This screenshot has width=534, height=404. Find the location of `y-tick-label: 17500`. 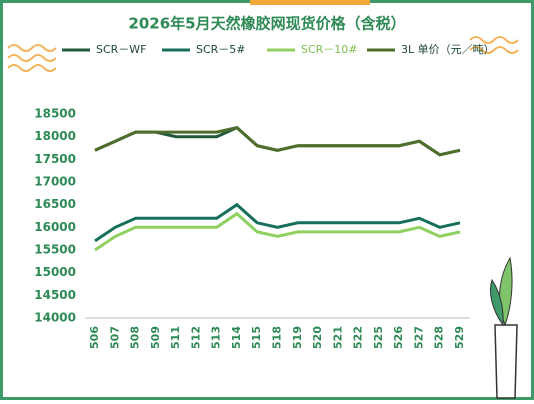

y-tick-label: 17500 is located at coordinates (55, 159).